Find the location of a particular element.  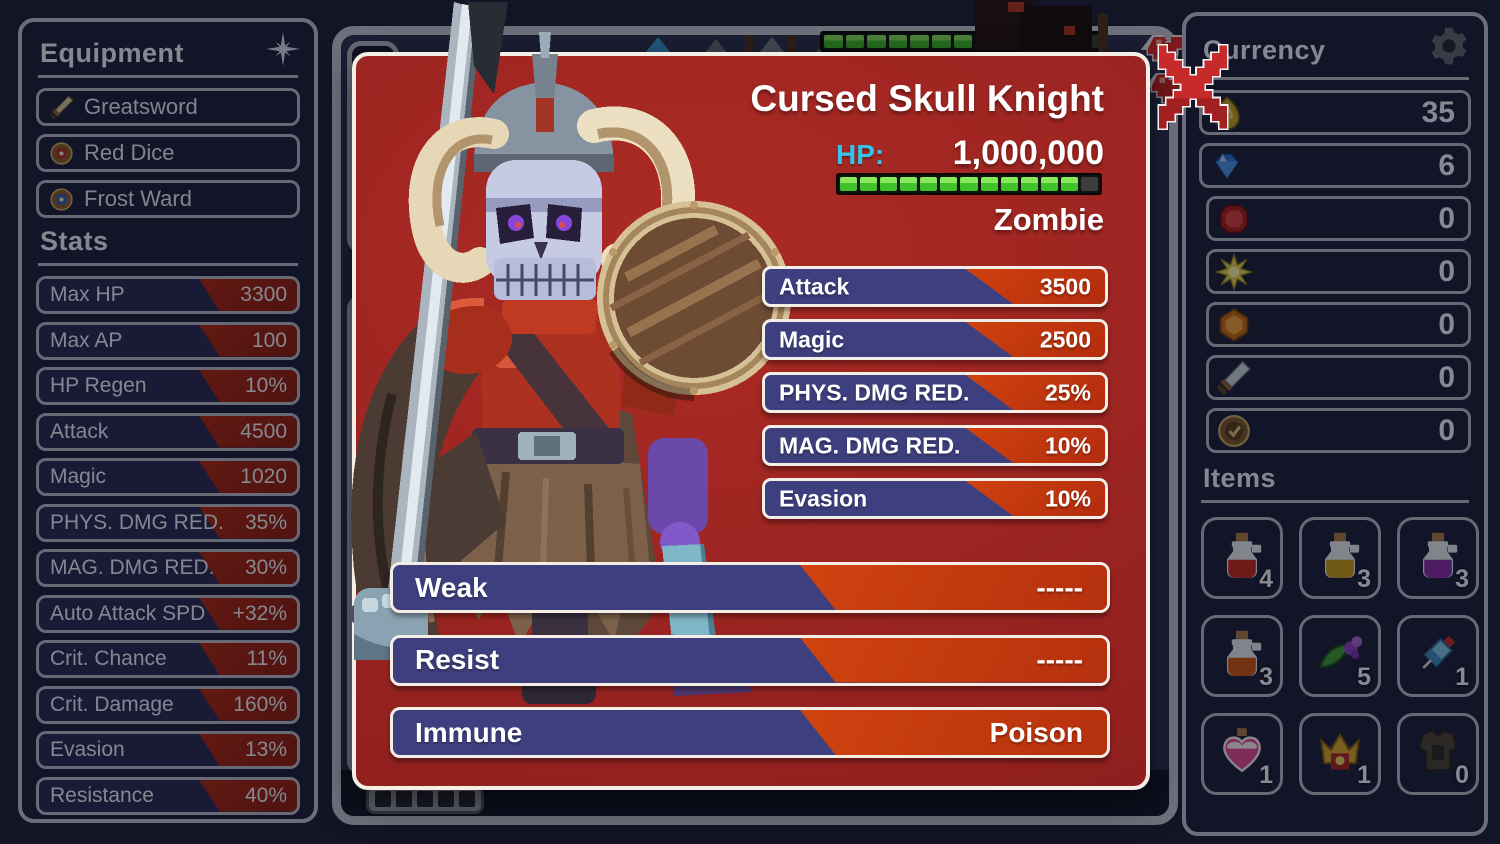

stat-row: Max HP 3300 is located at coordinates (168, 295).